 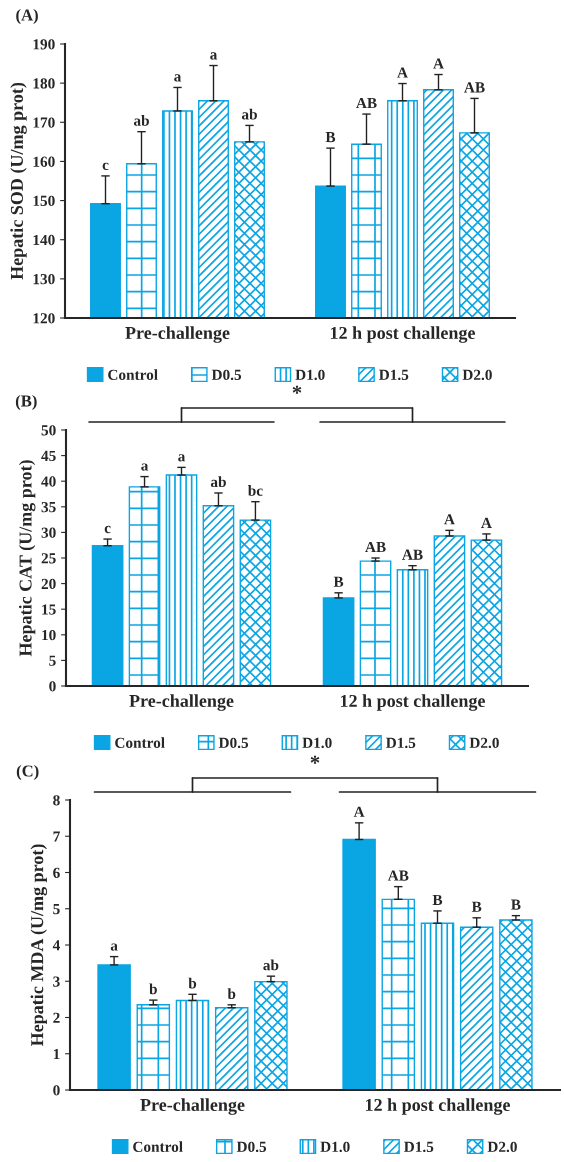 What do you see at coordinates (56, 836) in the screenshot?
I see `y-tick-label: 7` at bounding box center [56, 836].